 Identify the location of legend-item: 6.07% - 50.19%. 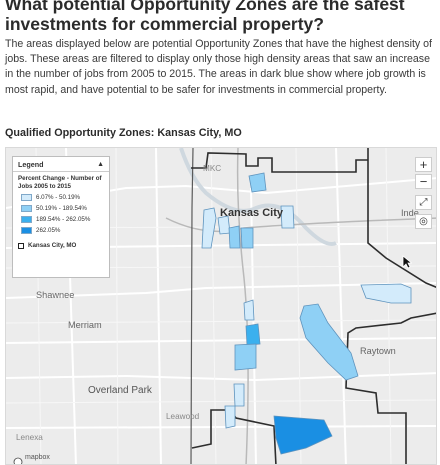
(61, 197).